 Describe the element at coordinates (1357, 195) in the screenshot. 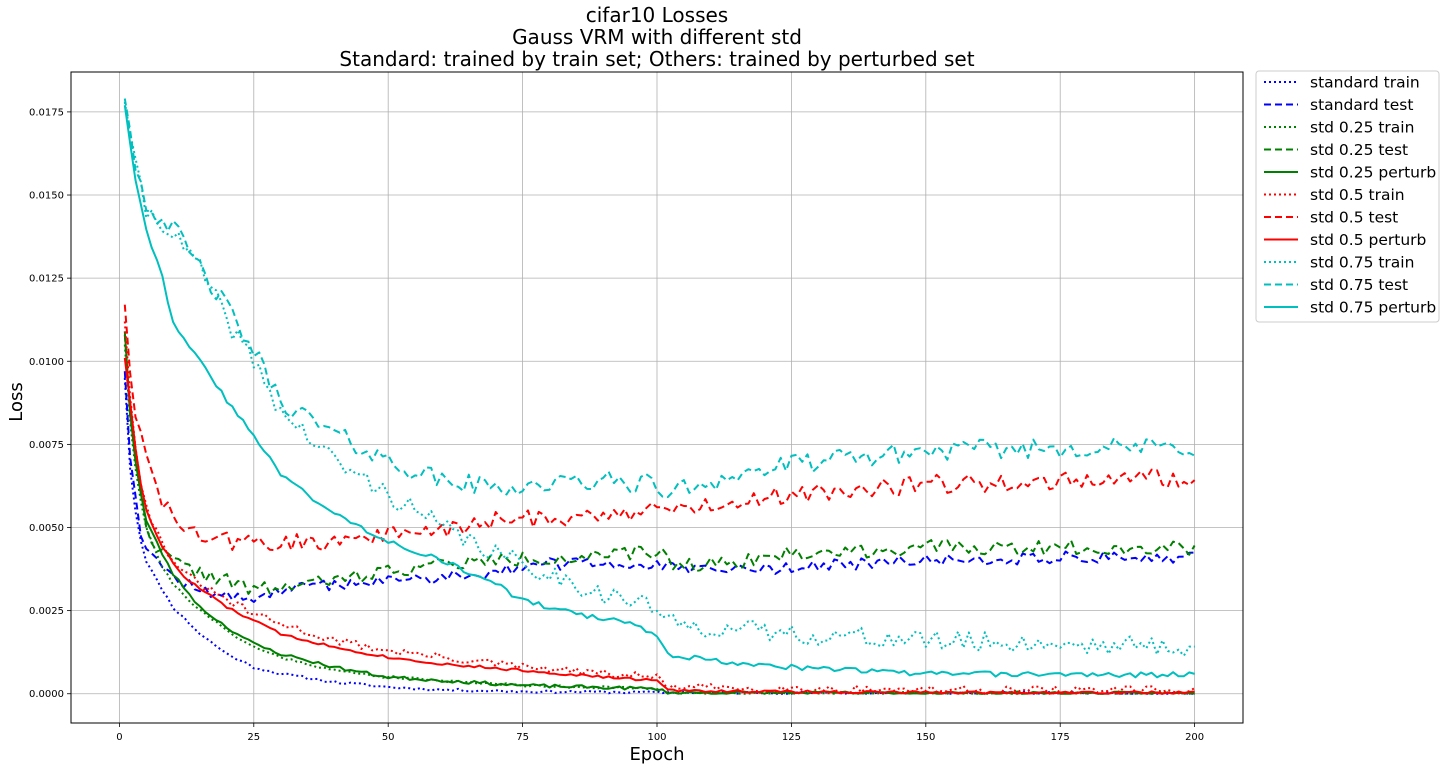

I see `legend-label-std-0-5-train: std 0.5 train` at that location.